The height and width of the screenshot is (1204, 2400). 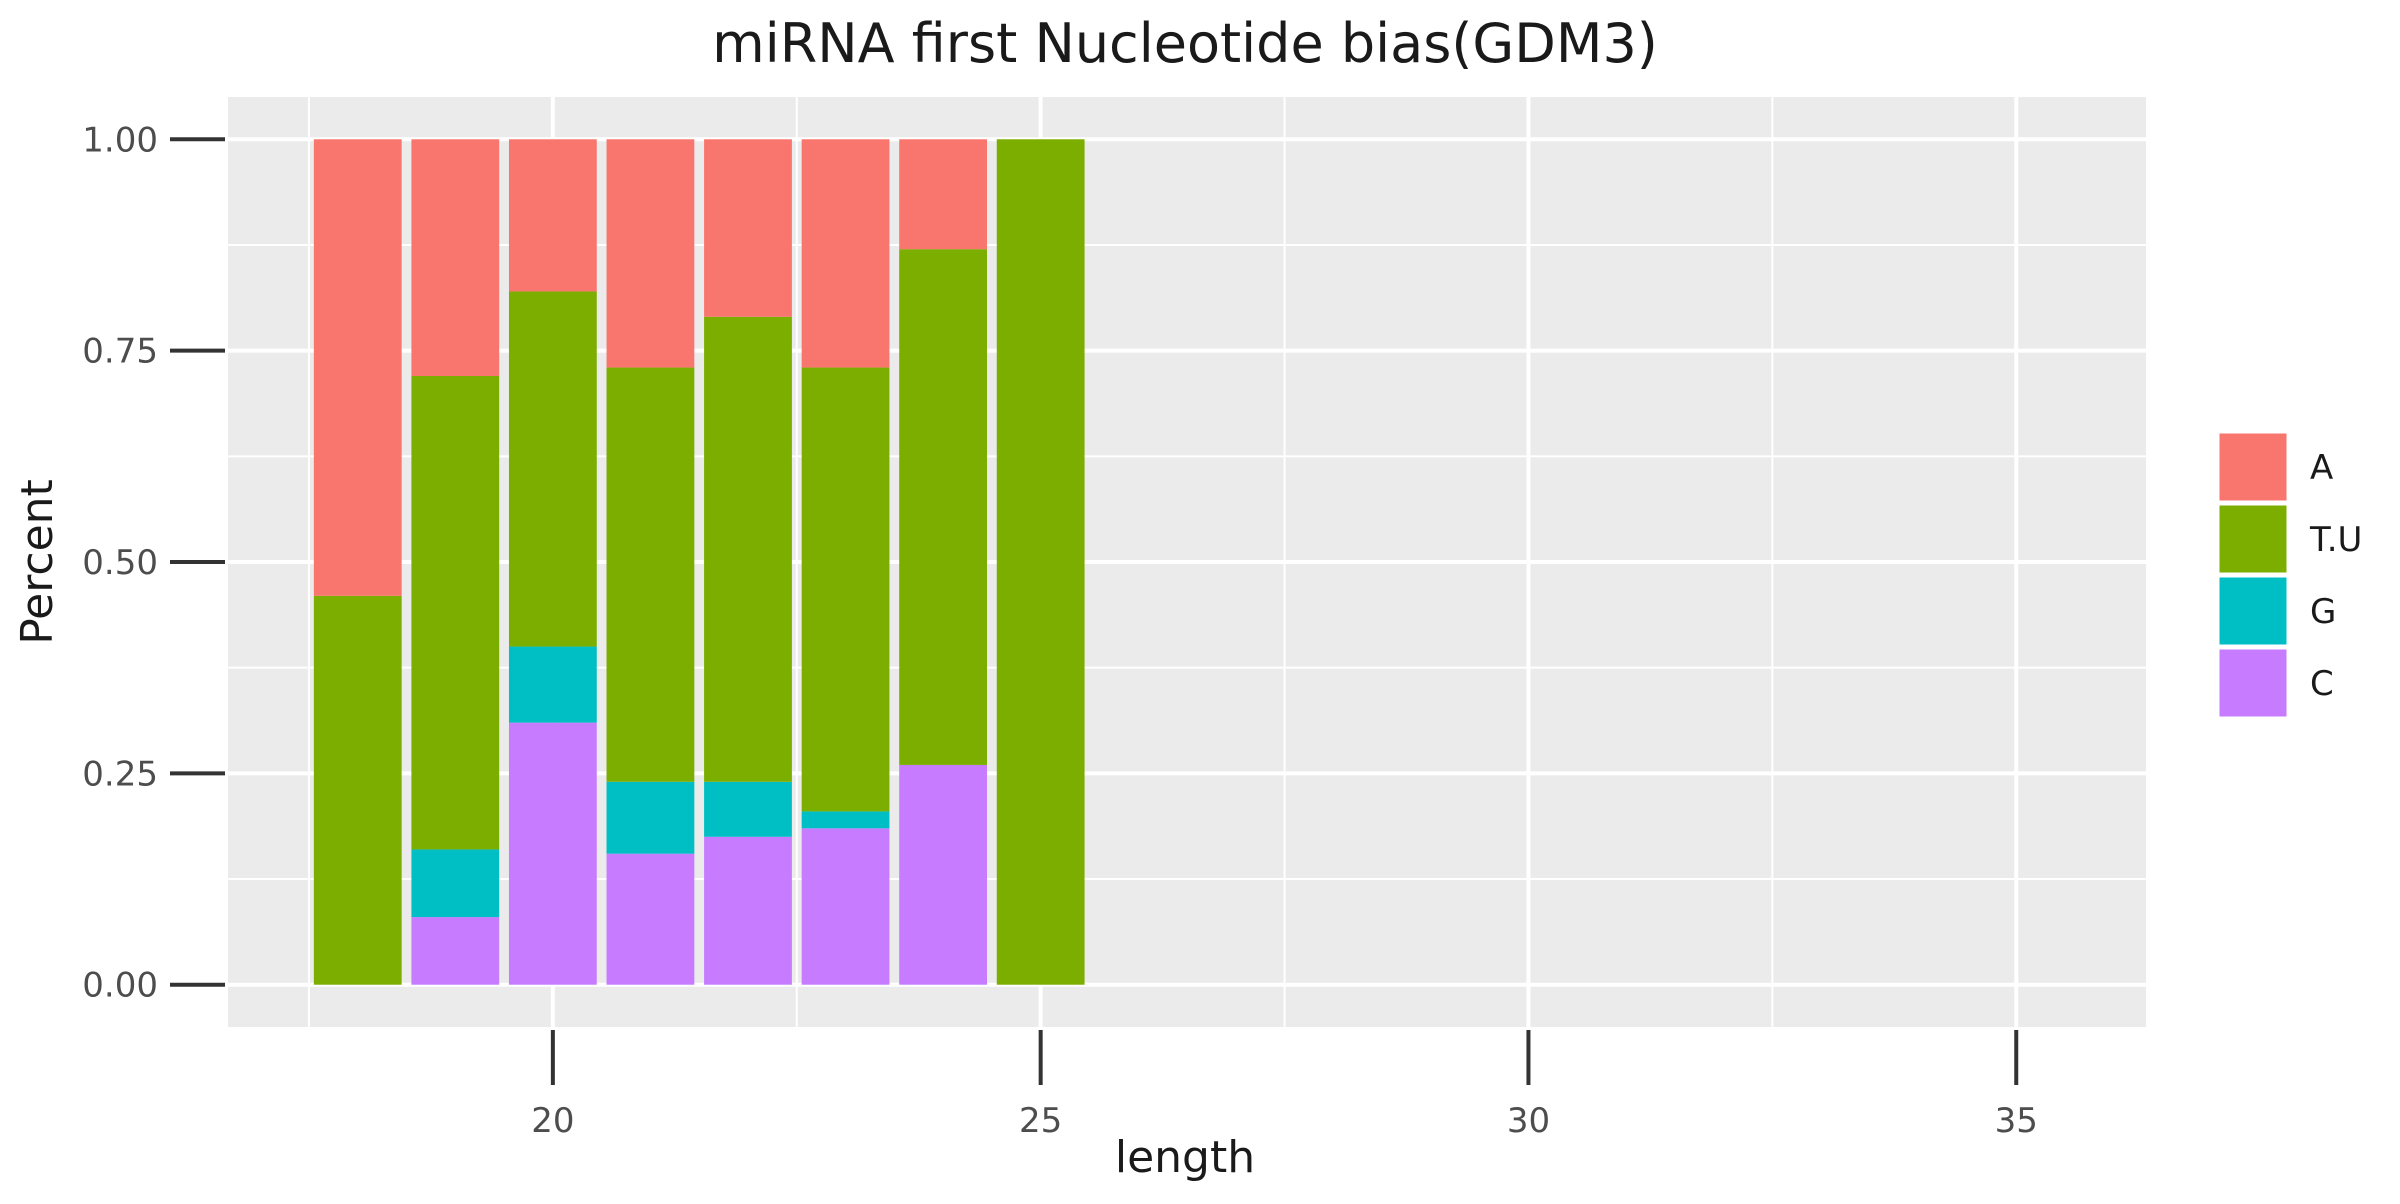 What do you see at coordinates (2253, 683) in the screenshot?
I see `legend-key-c` at bounding box center [2253, 683].